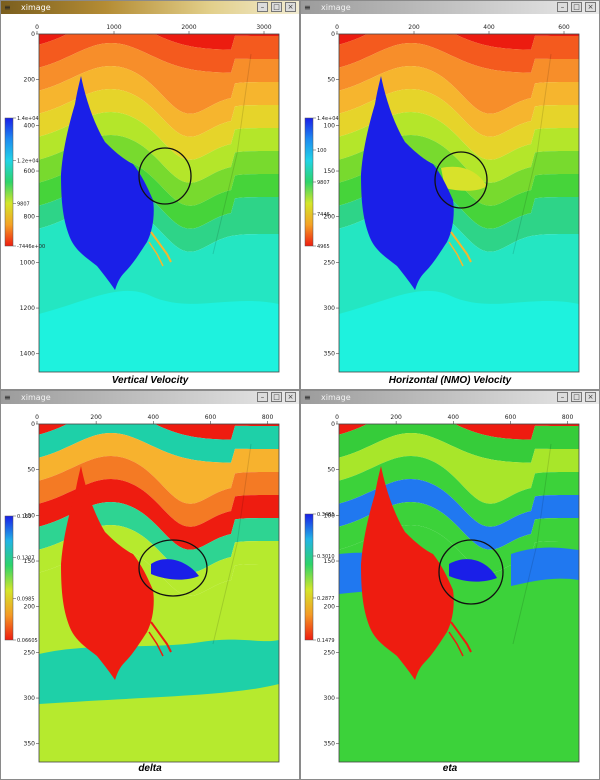 This screenshot has width=600, height=780. I want to click on image-caption: delta, so click(150, 768).